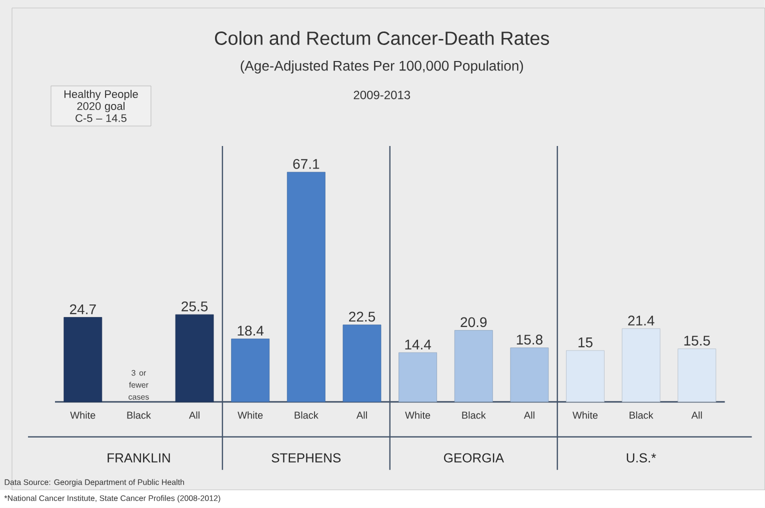 The image size is (765, 508). I want to click on text: 2009-2013, so click(382, 95).